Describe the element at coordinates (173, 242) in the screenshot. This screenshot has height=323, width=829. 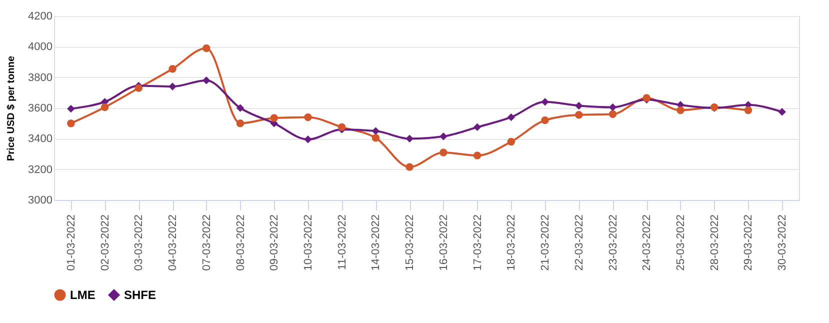
I see `x-tick-label: 04-03-2022` at that location.